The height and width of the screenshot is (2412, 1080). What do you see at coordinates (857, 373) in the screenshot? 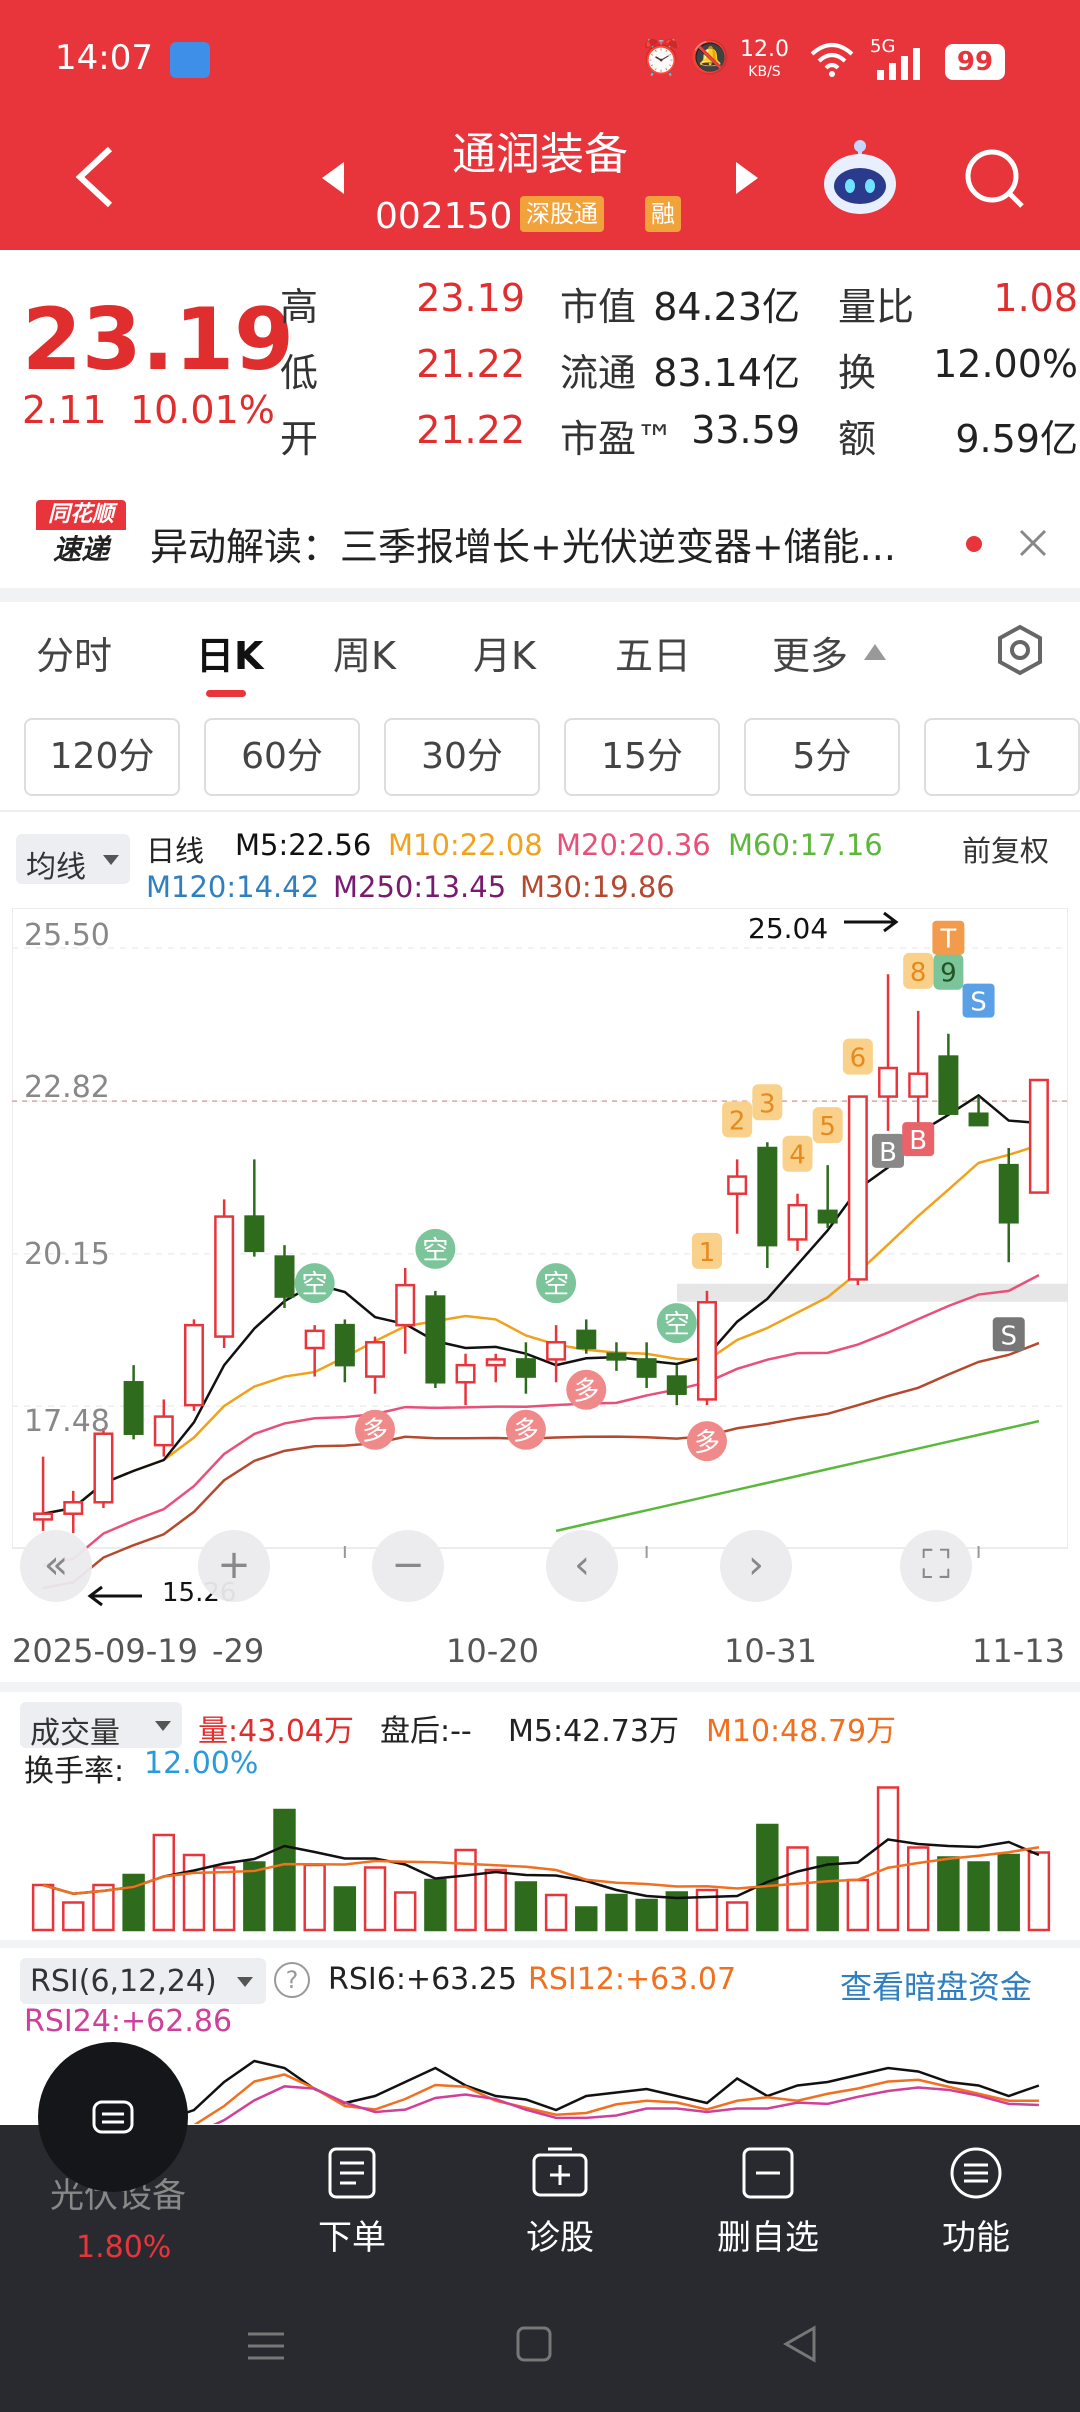
I see `turnover-label: 换` at bounding box center [857, 373].